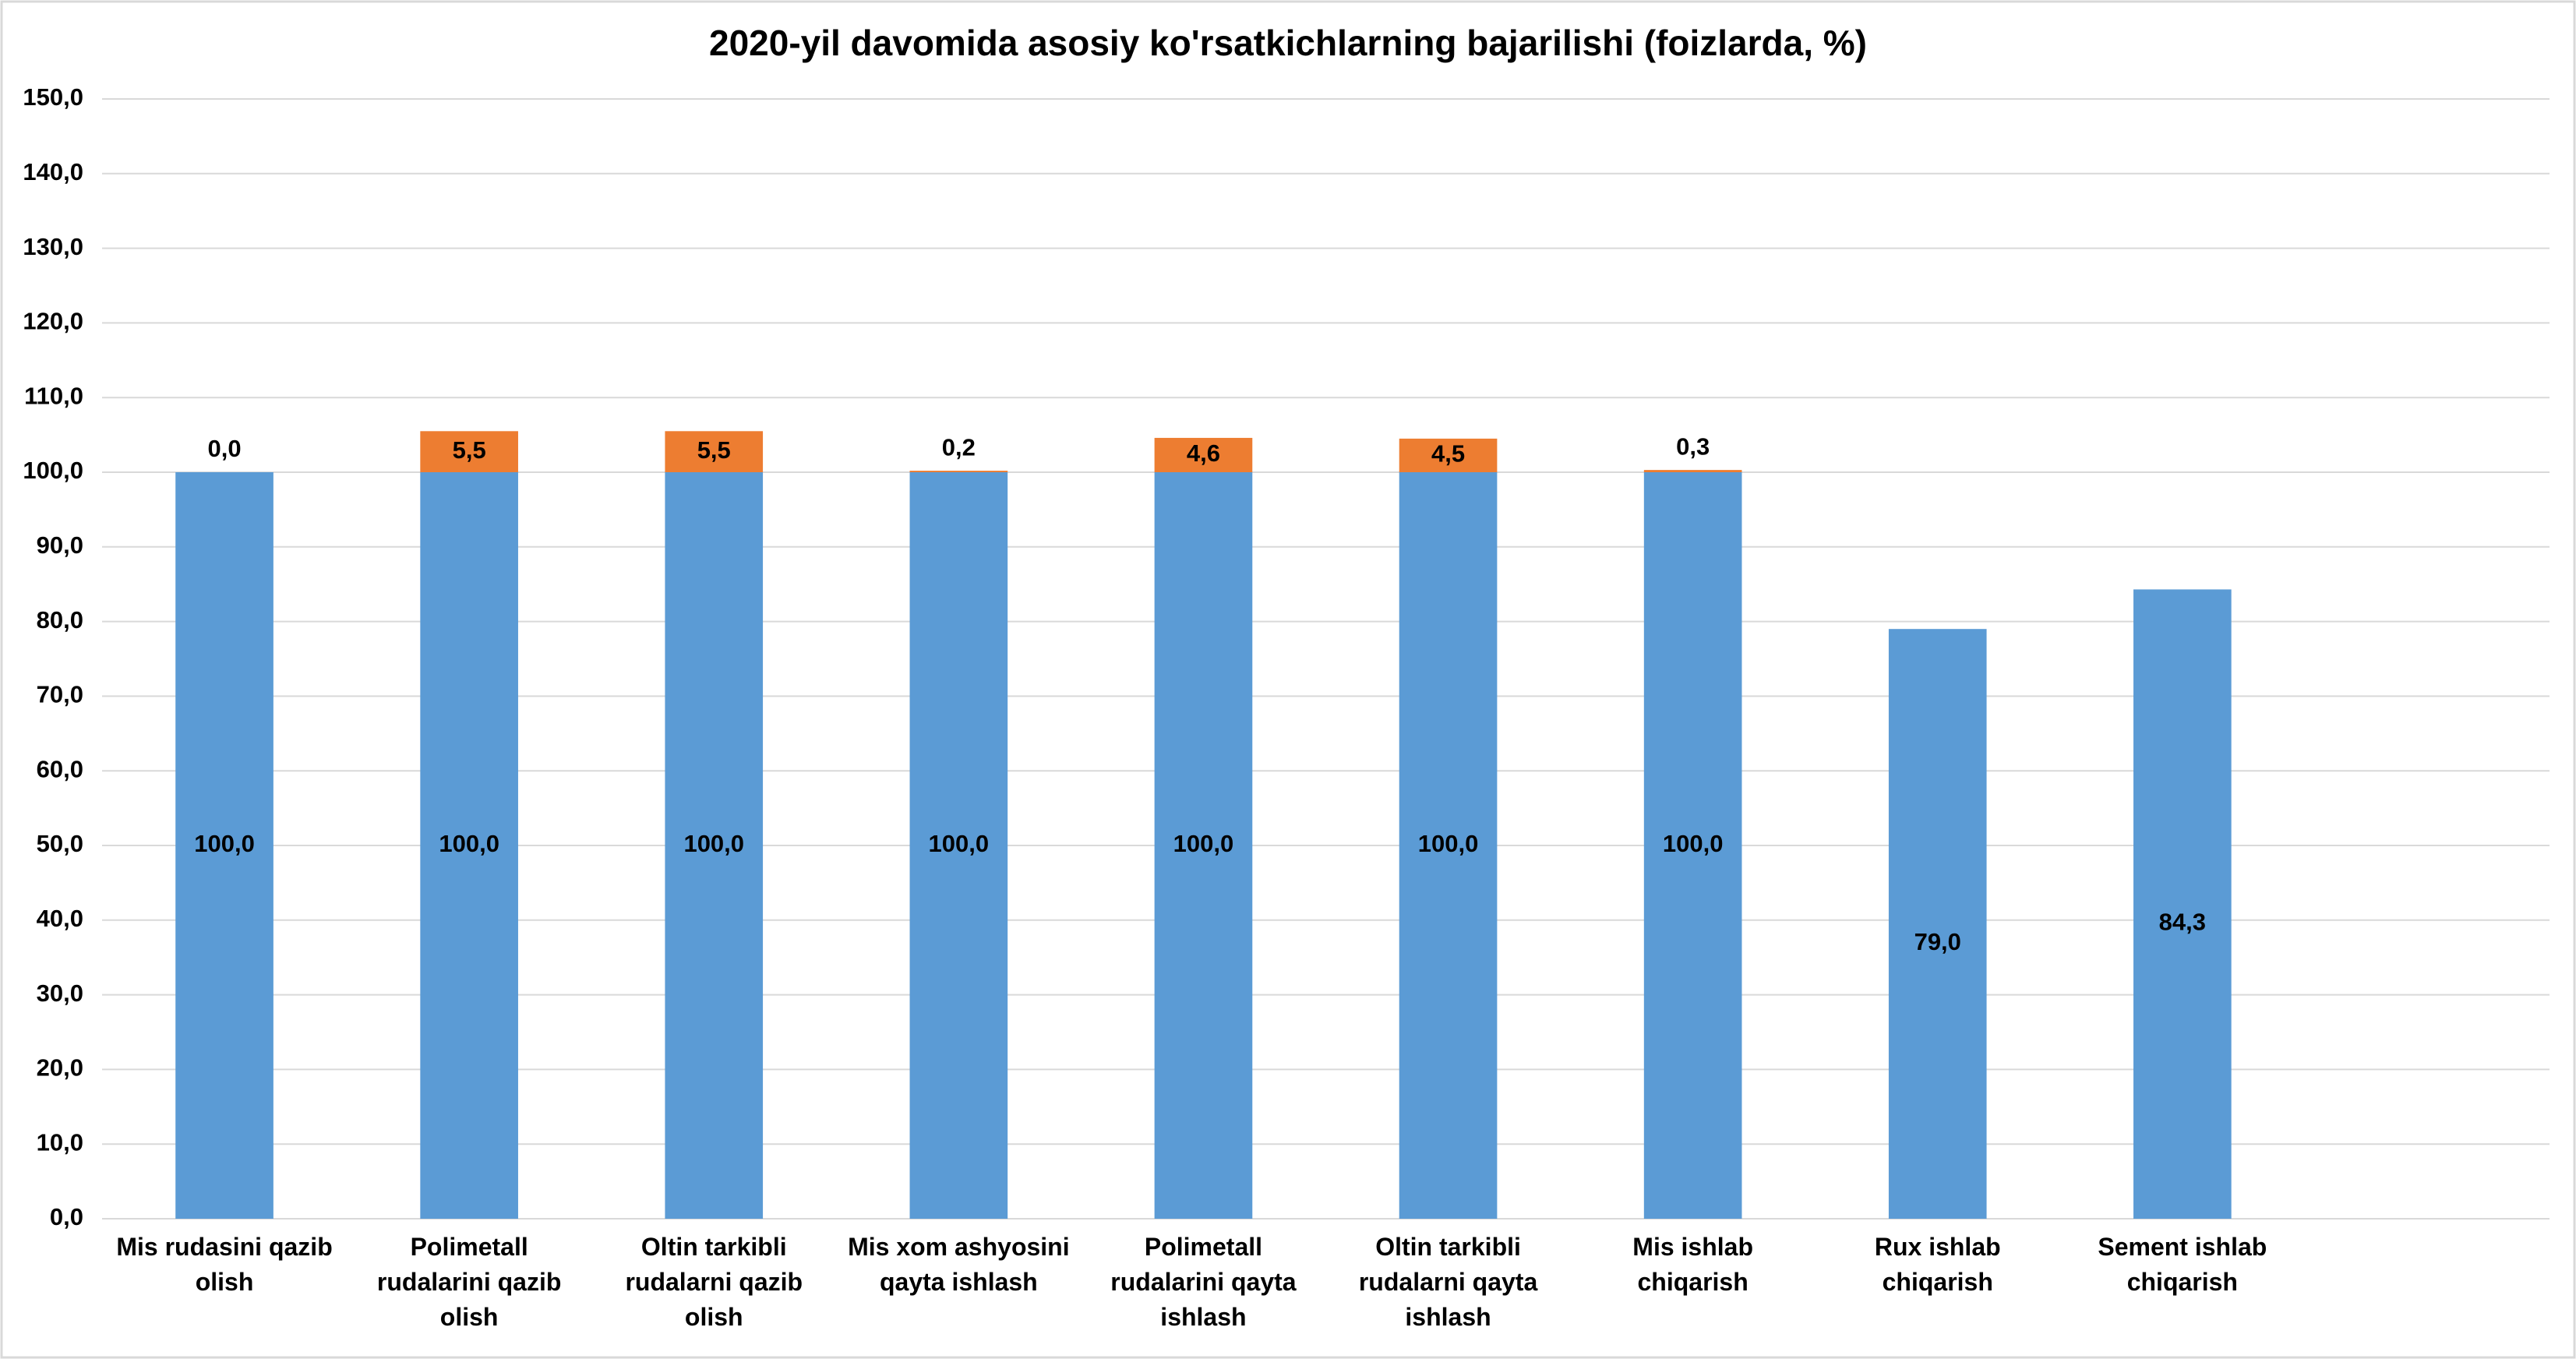 The height and width of the screenshot is (1359, 2576). What do you see at coordinates (469, 1282) in the screenshot?
I see `x-tick-label: Polimetall rudalarini qazib olish` at bounding box center [469, 1282].